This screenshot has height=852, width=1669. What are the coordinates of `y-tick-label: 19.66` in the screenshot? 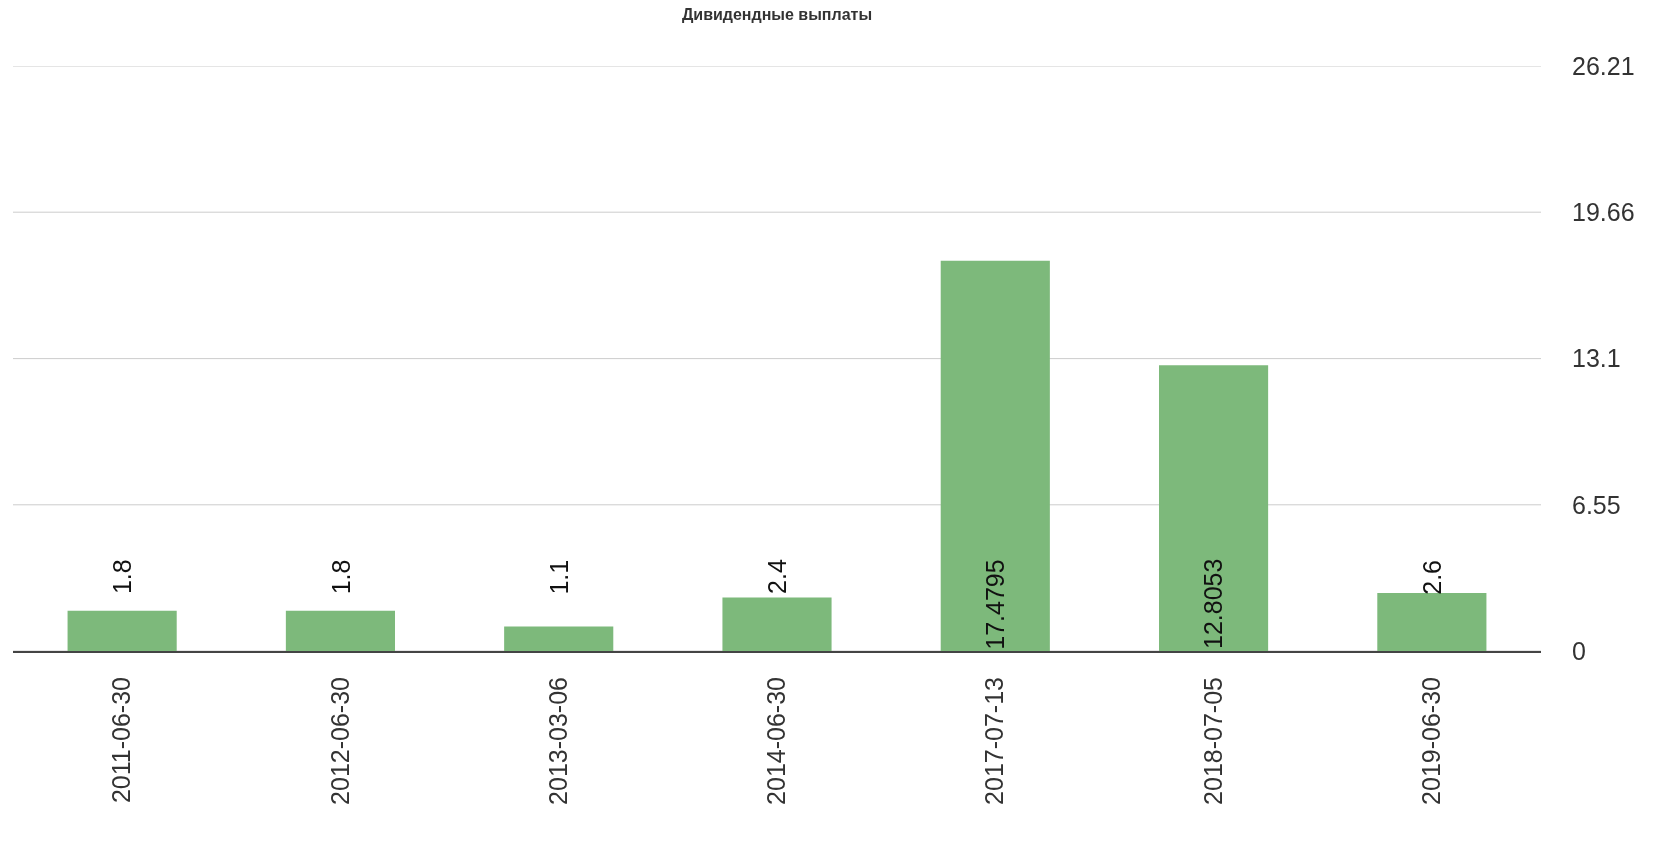 It's located at (1603, 211).